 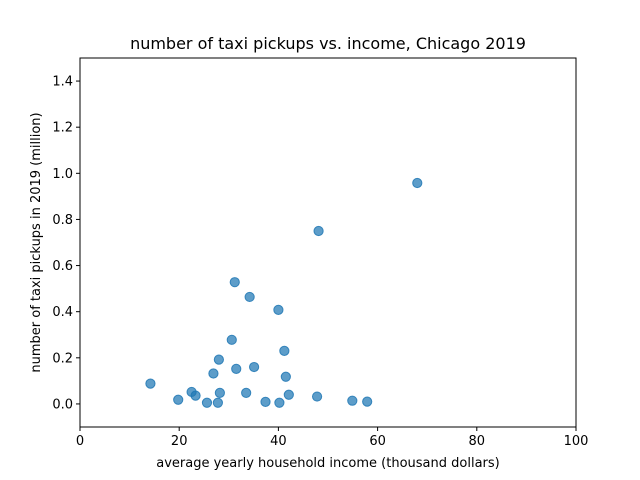 What do you see at coordinates (80, 441) in the screenshot?
I see `x-tick-label-0: 0` at bounding box center [80, 441].